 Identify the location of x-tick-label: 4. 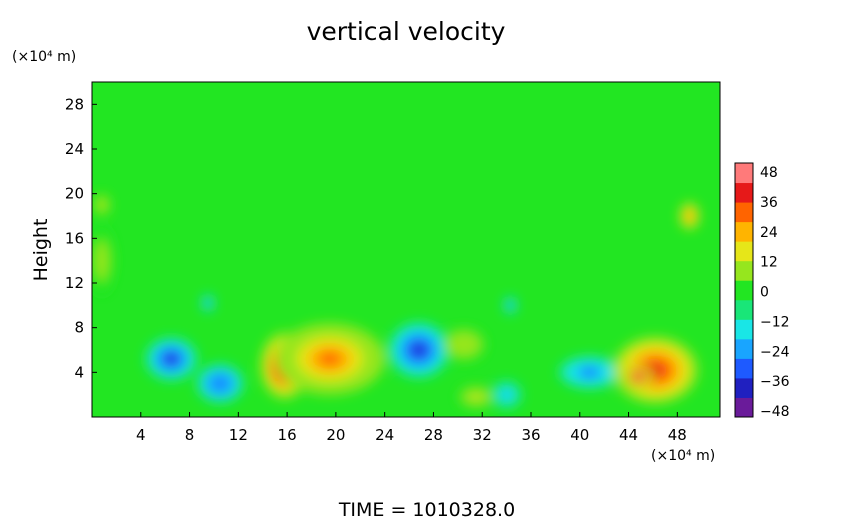
(141, 435).